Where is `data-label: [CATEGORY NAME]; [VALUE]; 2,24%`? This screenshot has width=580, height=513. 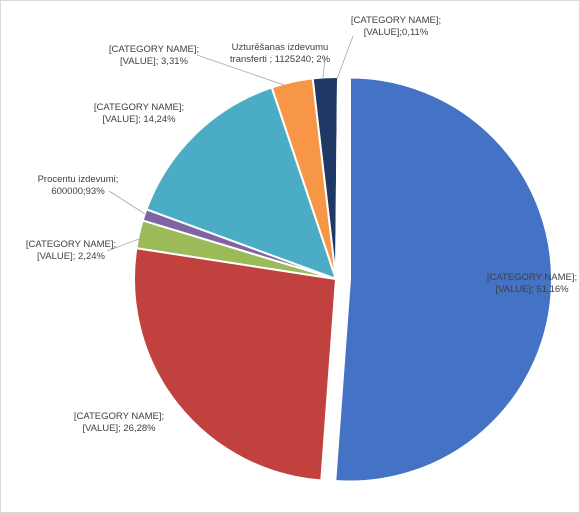
data-label: [CATEGORY NAME]; [VALUE]; 2,24% is located at coordinates (71, 250).